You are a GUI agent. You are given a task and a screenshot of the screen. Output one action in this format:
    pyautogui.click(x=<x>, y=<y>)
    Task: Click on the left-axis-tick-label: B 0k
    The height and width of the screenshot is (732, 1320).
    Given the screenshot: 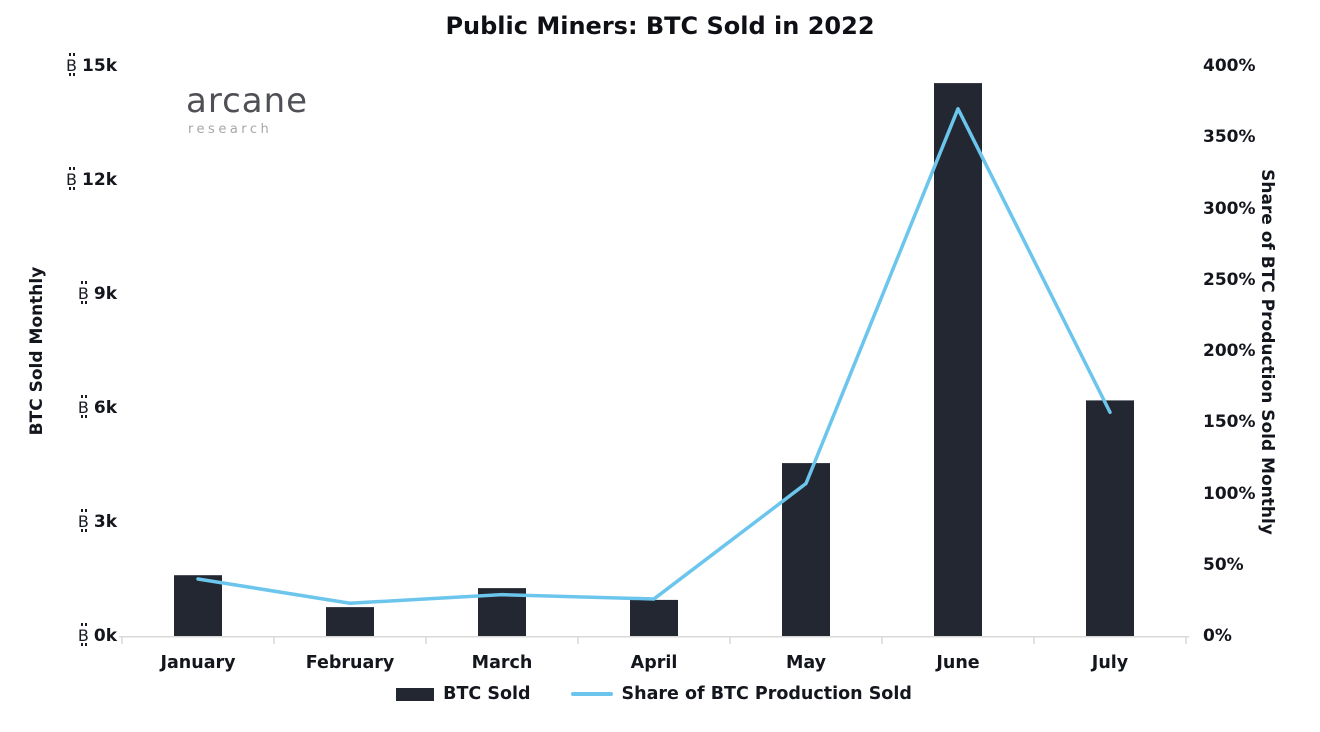 What is the action you would take?
    pyautogui.click(x=97, y=634)
    